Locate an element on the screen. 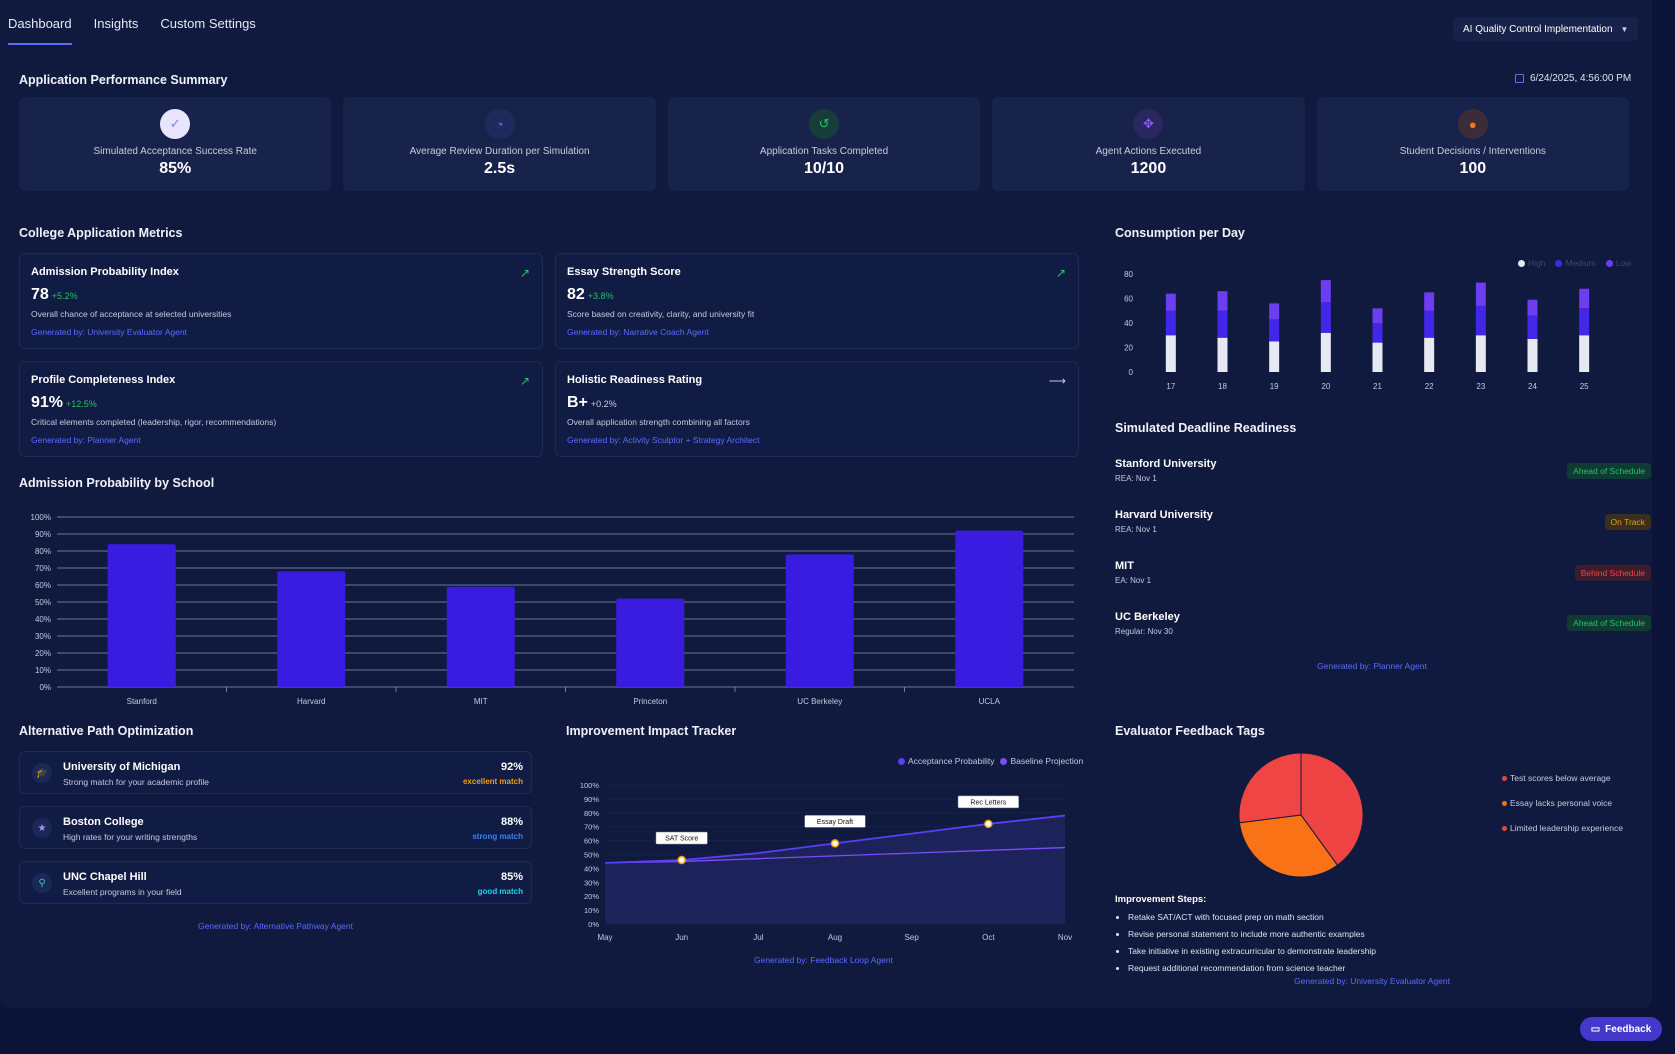 This screenshot has width=1675, height=1054. tag-dot-icon is located at coordinates (1504, 829).